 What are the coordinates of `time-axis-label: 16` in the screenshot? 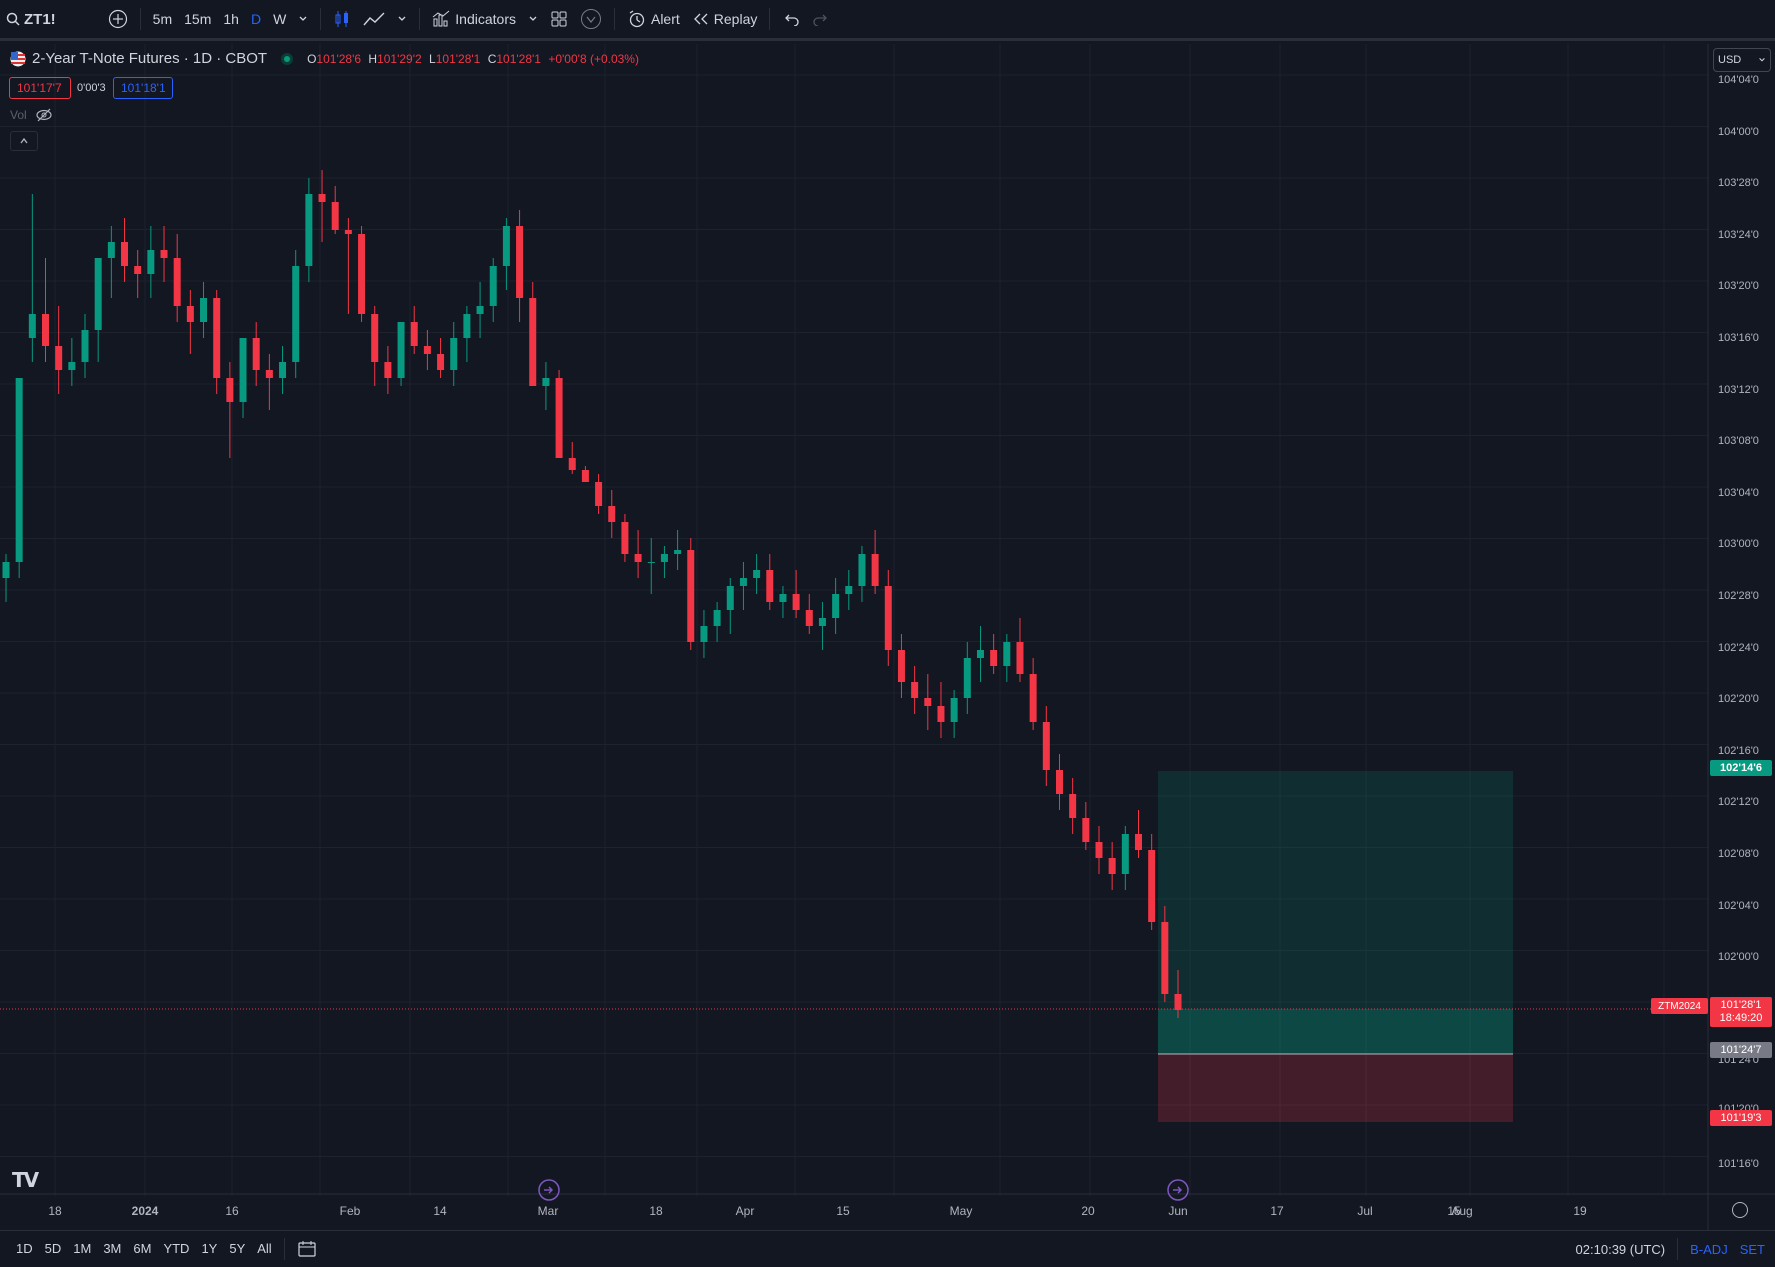 It's located at (232, 1211).